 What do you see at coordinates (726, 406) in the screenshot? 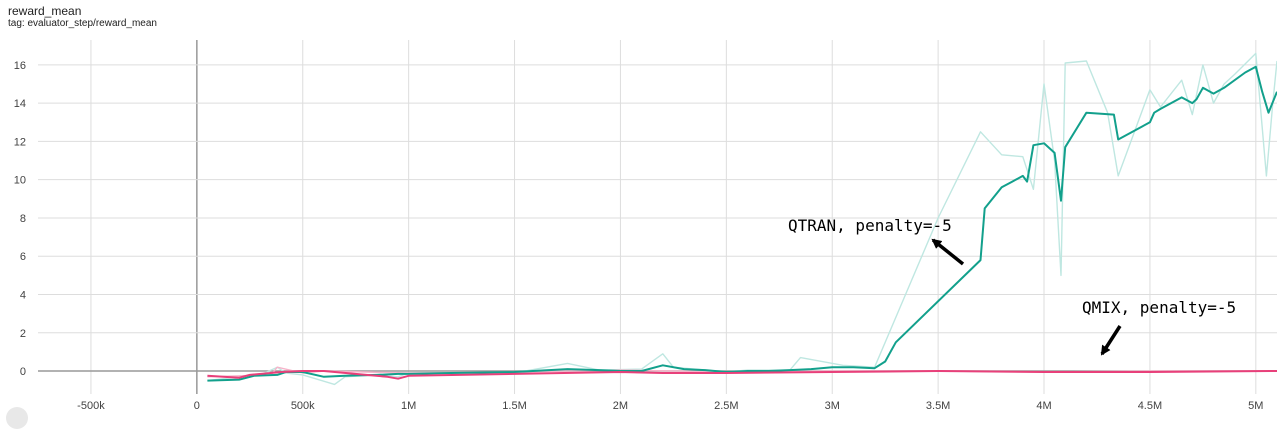
I see `x-tick-label: 2.5M` at bounding box center [726, 406].